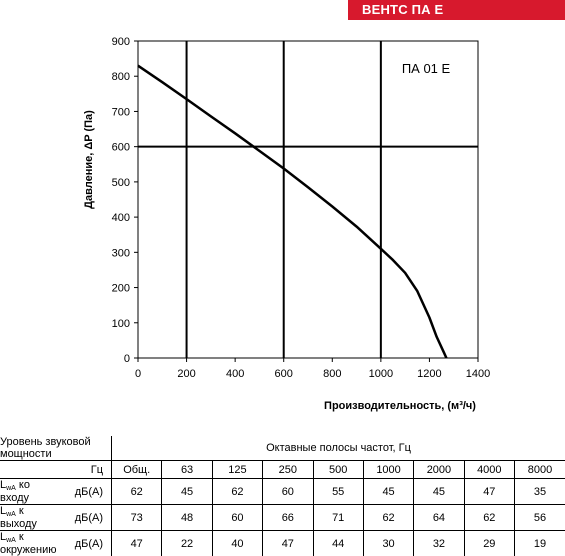  Describe the element at coordinates (121, 324) in the screenshot. I see `y-tick-label: 100` at that location.